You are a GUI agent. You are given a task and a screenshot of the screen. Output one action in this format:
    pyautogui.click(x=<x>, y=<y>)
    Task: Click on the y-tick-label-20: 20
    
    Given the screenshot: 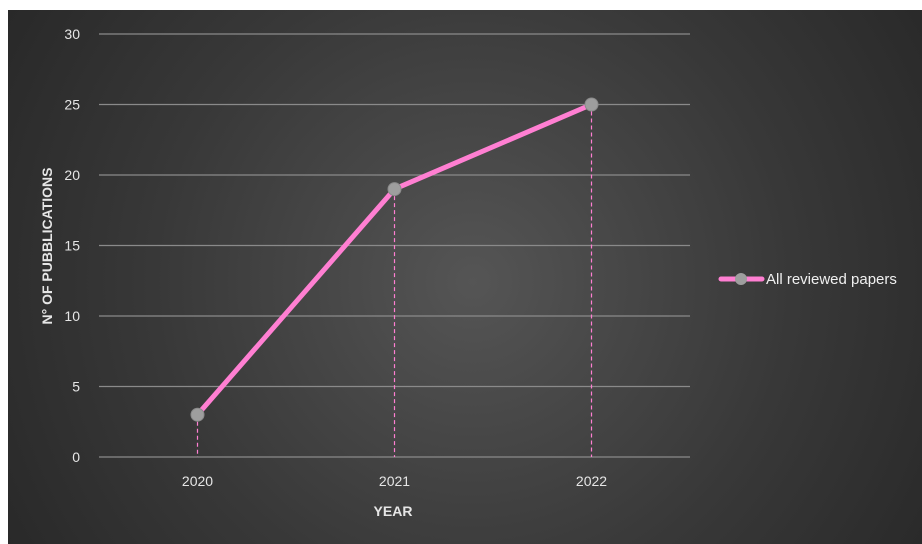 What is the action you would take?
    pyautogui.click(x=72, y=175)
    